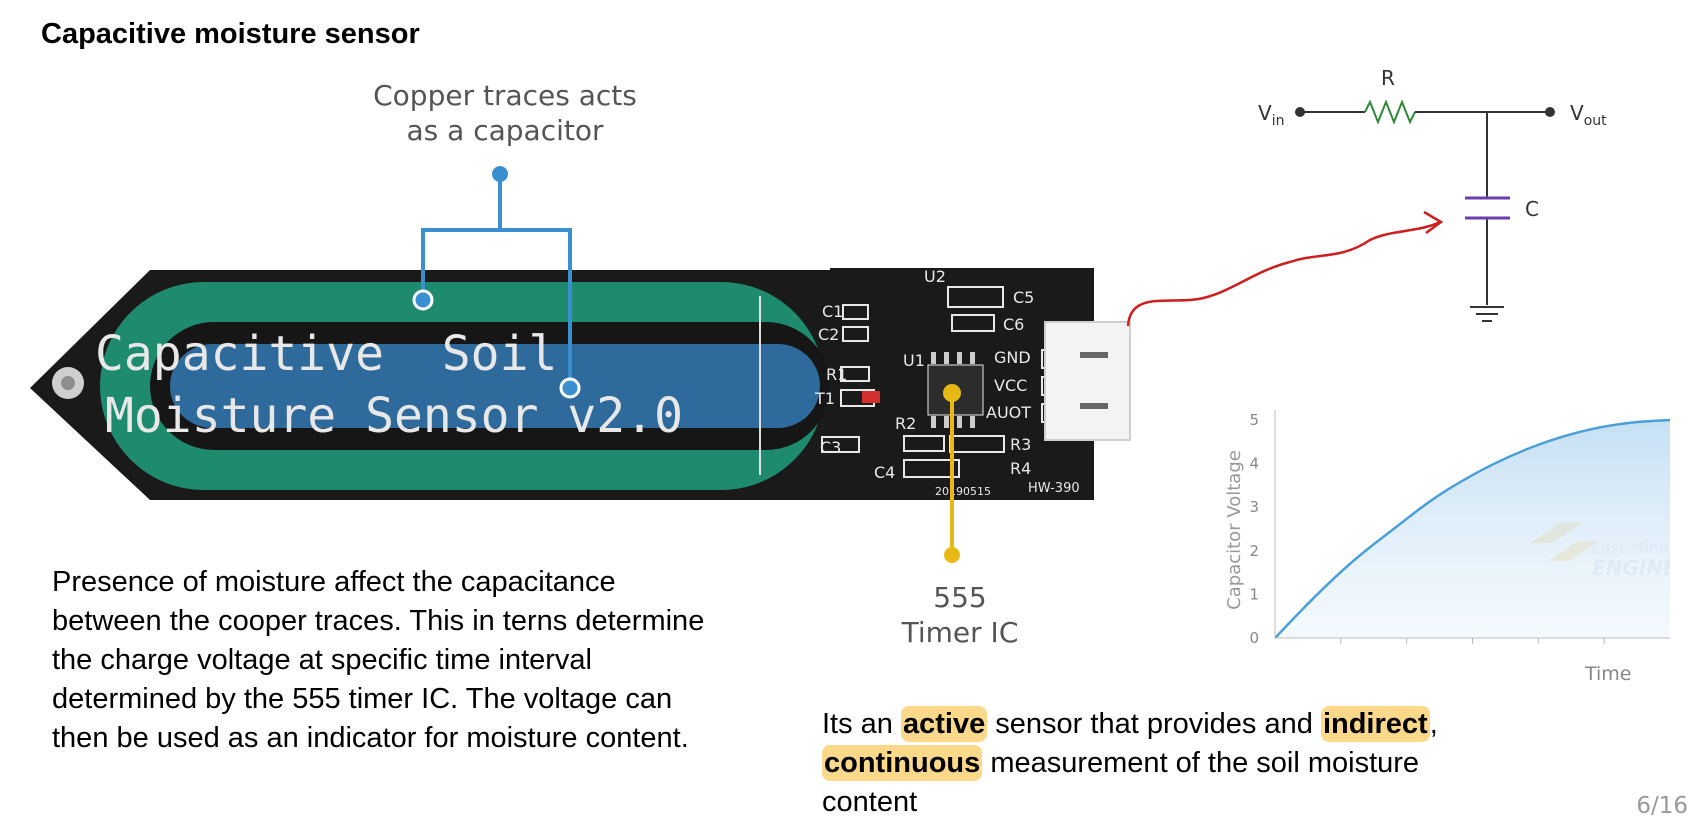  What do you see at coordinates (1010, 385) in the screenshot?
I see `comp-vcc: VCC` at bounding box center [1010, 385].